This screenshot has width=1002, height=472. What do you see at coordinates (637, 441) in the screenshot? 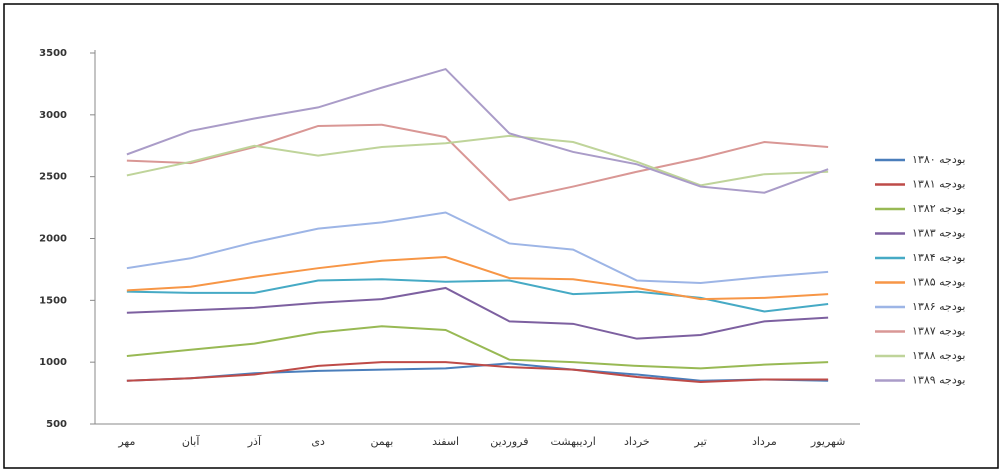
I see `x-tick-label: خرداد` at bounding box center [637, 441].